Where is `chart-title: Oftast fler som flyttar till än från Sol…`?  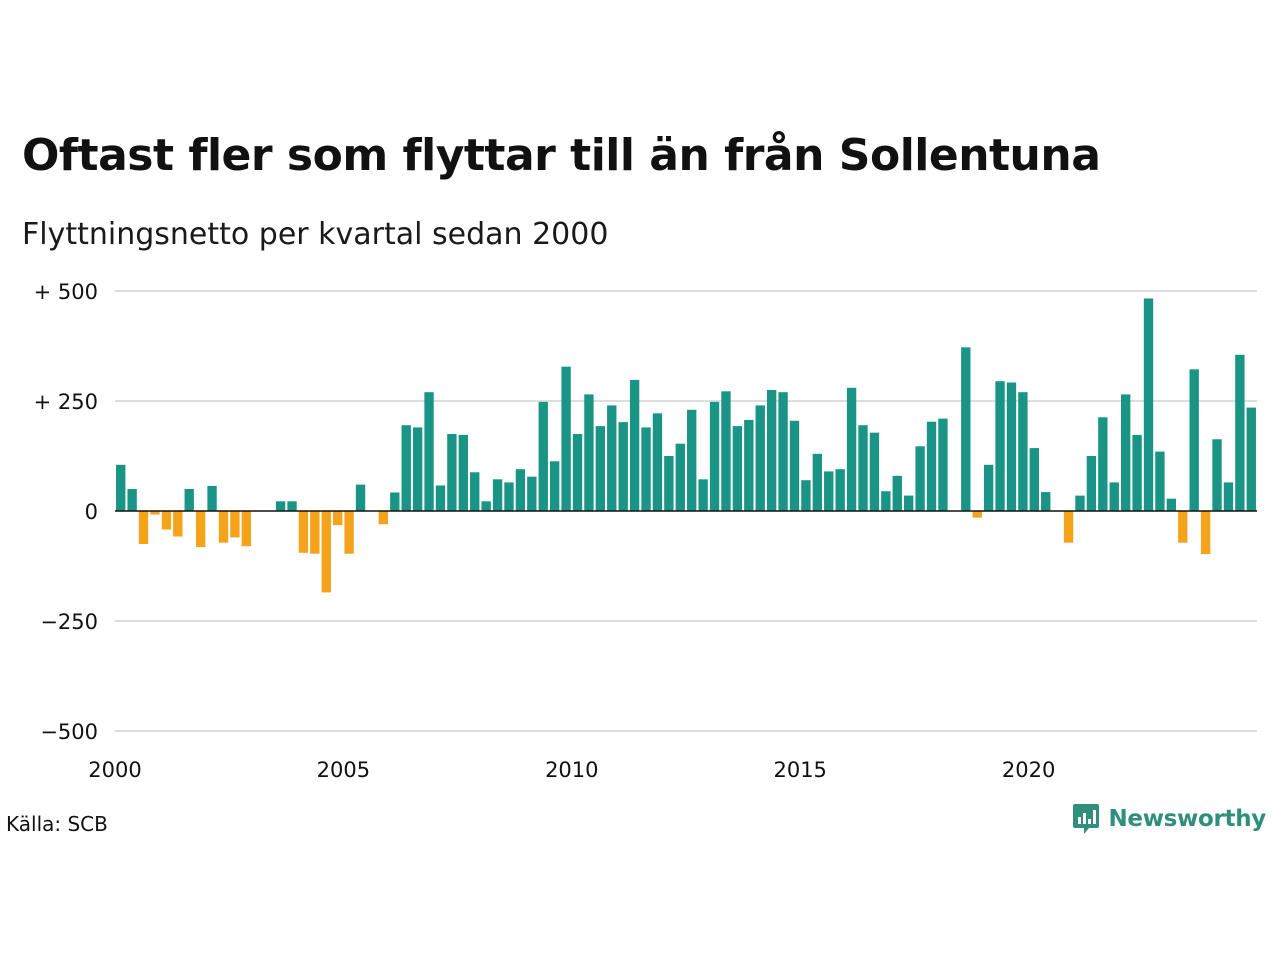 chart-title: Oftast fler som flyttar till än från Sol… is located at coordinates (561, 155).